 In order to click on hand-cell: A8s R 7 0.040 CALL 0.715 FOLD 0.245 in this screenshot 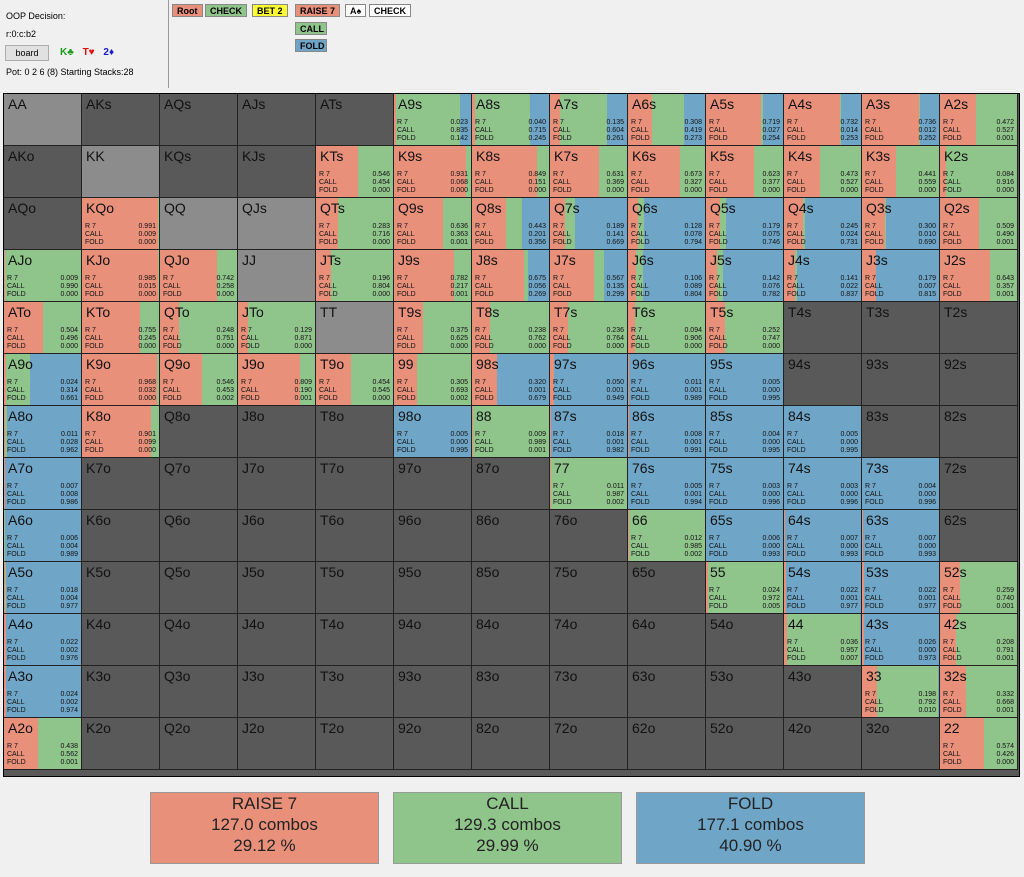, I will do `click(511, 120)`.